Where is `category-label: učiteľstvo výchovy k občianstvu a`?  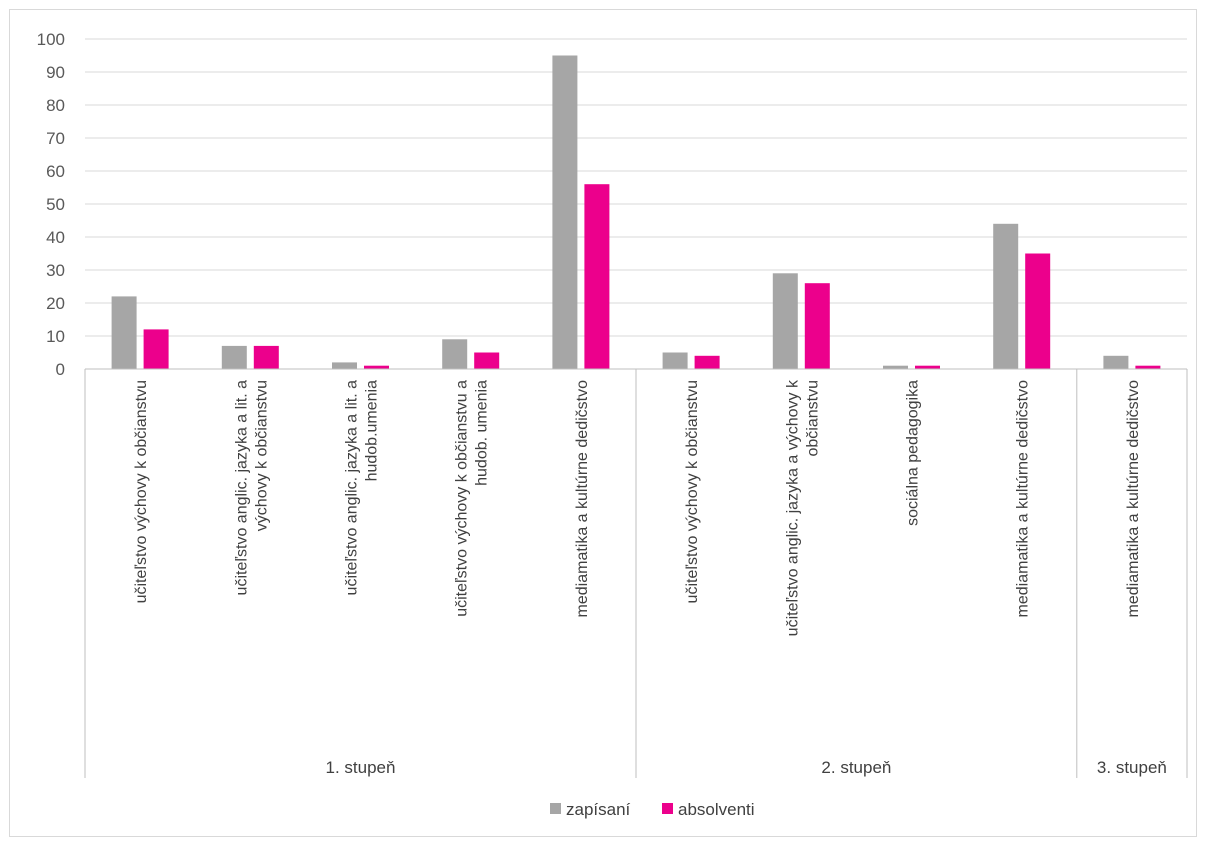 category-label: učiteľstvo výchovy k občianstvu a is located at coordinates (462, 498).